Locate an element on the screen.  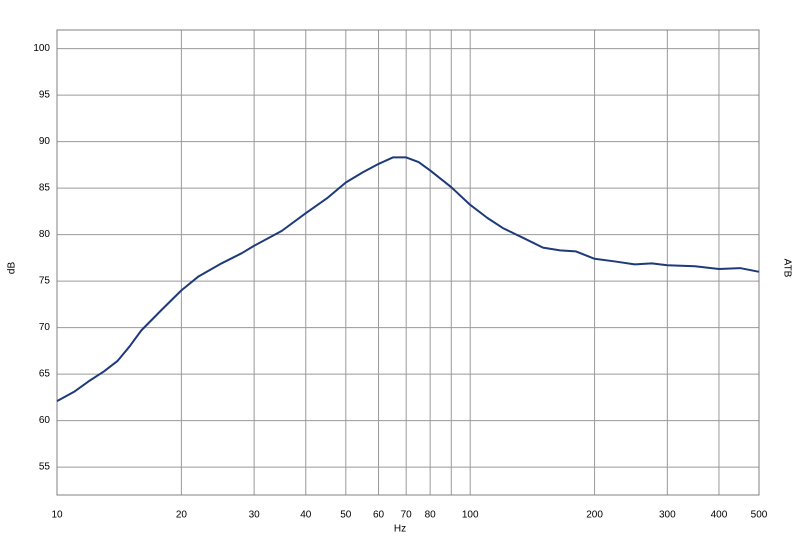
y-tick-label: 80 is located at coordinates (45, 234).